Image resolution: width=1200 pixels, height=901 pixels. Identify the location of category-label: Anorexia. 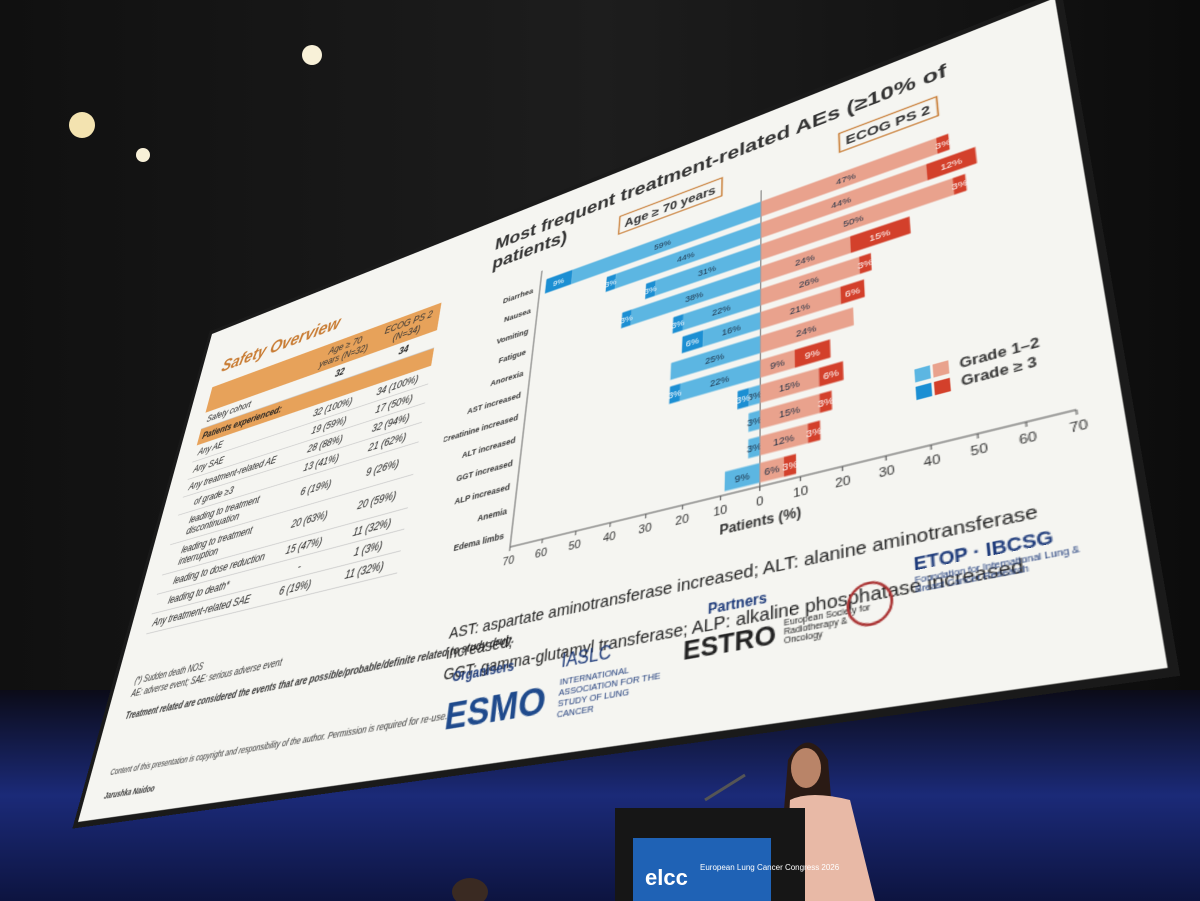
(507, 379).